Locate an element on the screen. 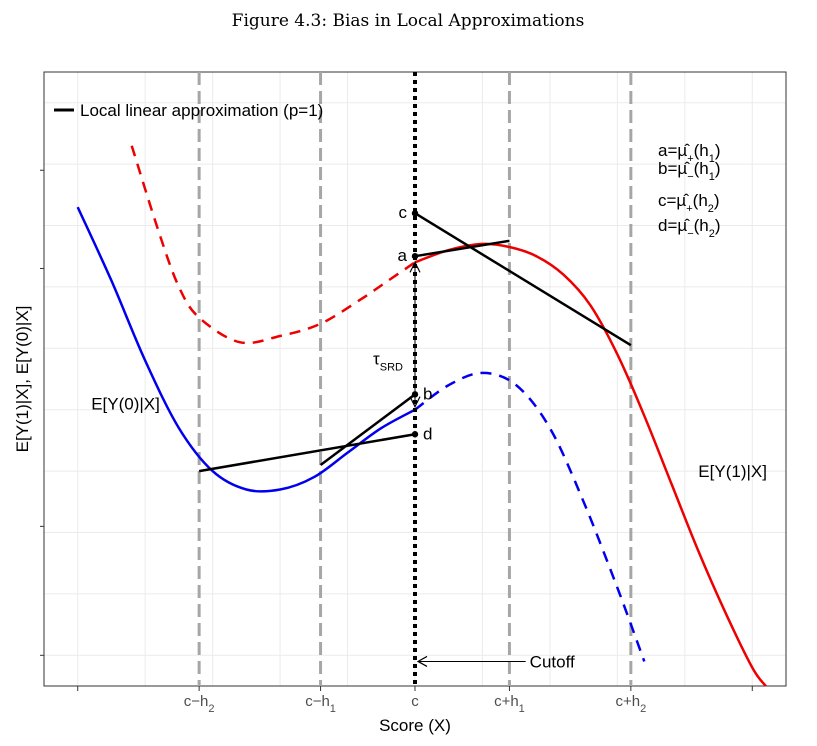 Image resolution: width=817 pixels, height=746 pixels. series-label: E[Y(1)|X] is located at coordinates (732, 471).